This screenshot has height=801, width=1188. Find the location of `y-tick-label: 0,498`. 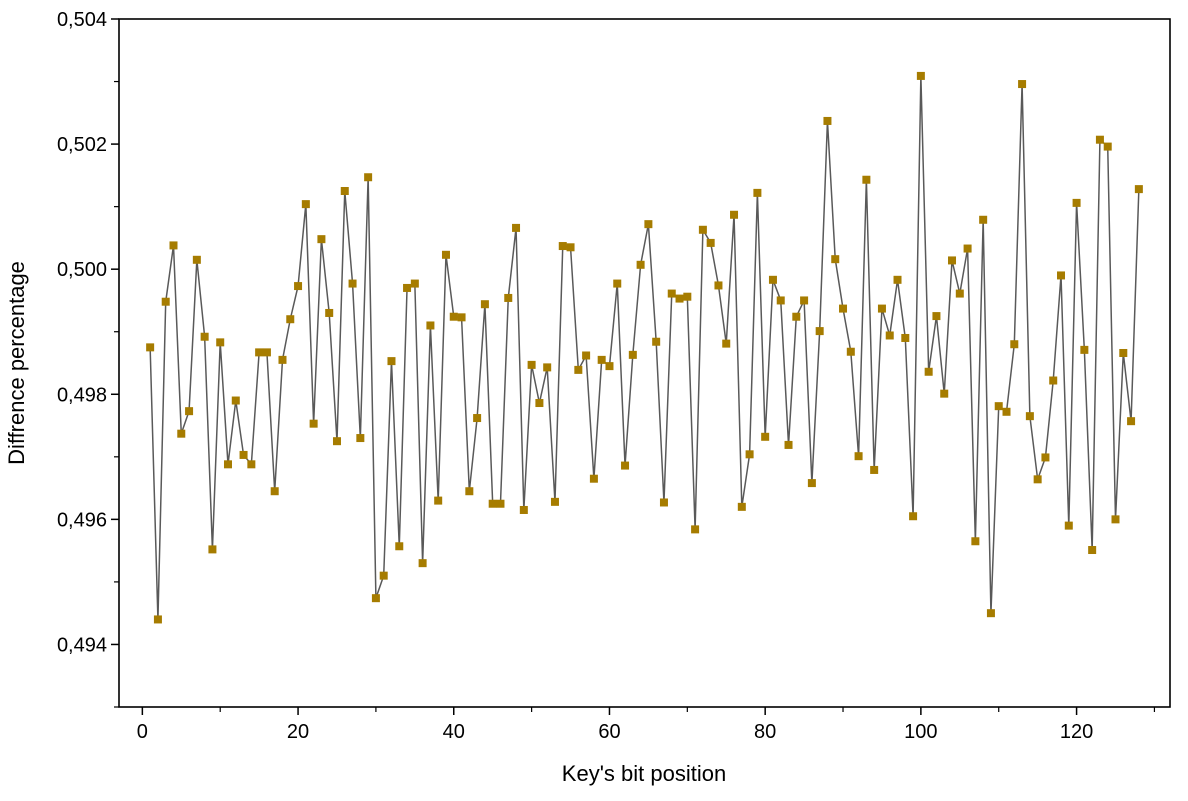

y-tick-label: 0,498 is located at coordinates (82, 395).